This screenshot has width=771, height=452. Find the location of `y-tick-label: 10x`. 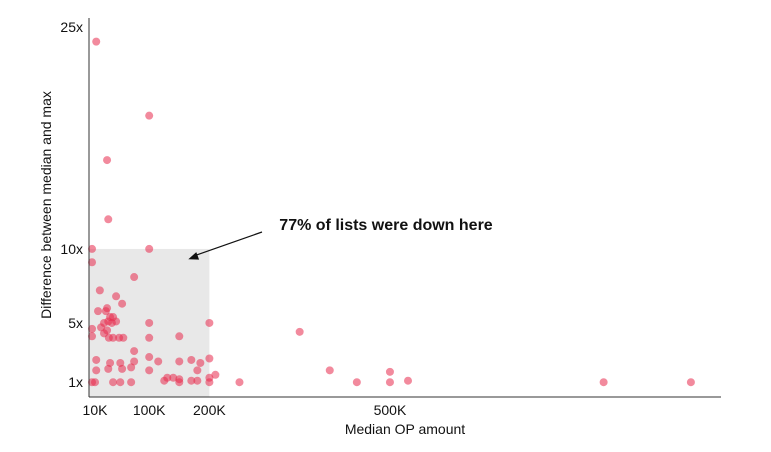

y-tick-label: 10x is located at coordinates (71, 249).